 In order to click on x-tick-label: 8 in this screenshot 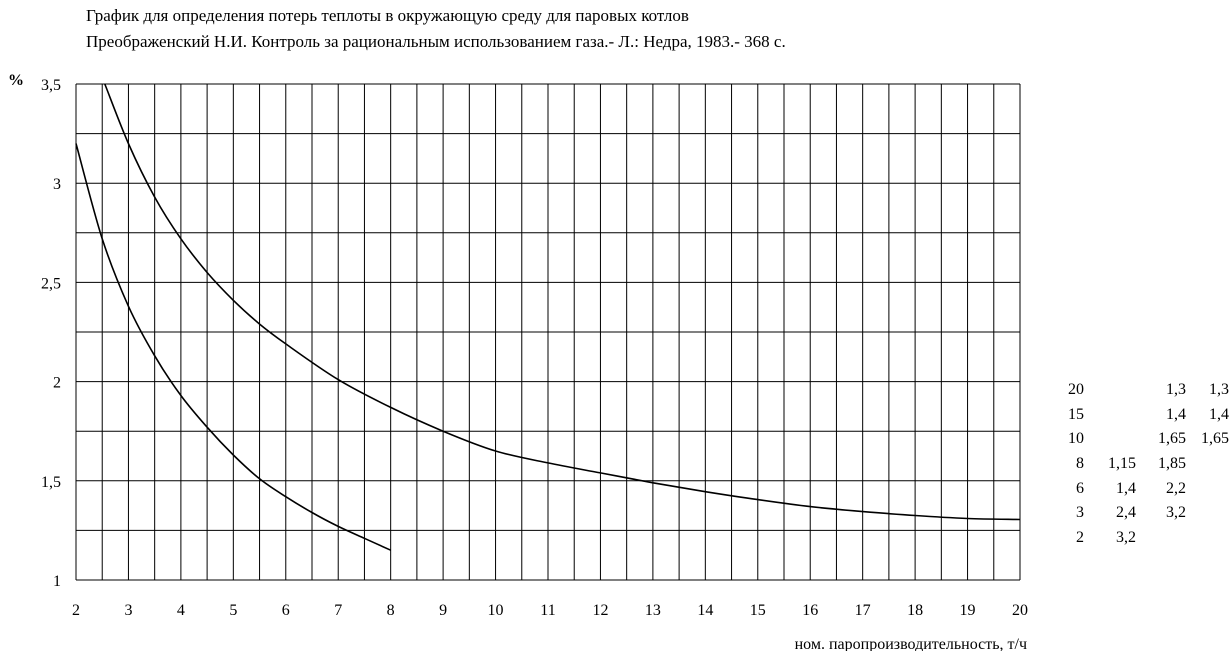, I will do `click(391, 610)`.